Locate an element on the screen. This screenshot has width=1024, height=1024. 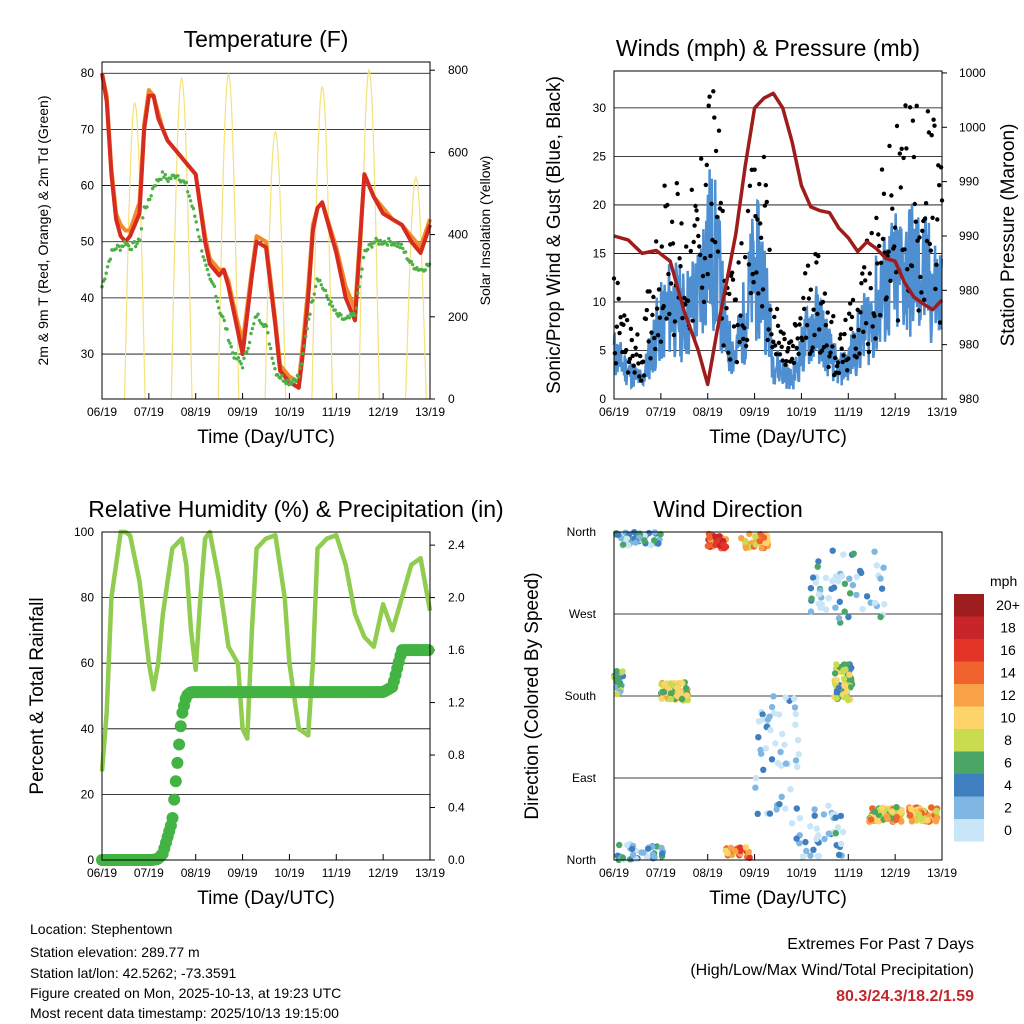
x-tick-label: 07/19 is located at coordinates (149, 412).